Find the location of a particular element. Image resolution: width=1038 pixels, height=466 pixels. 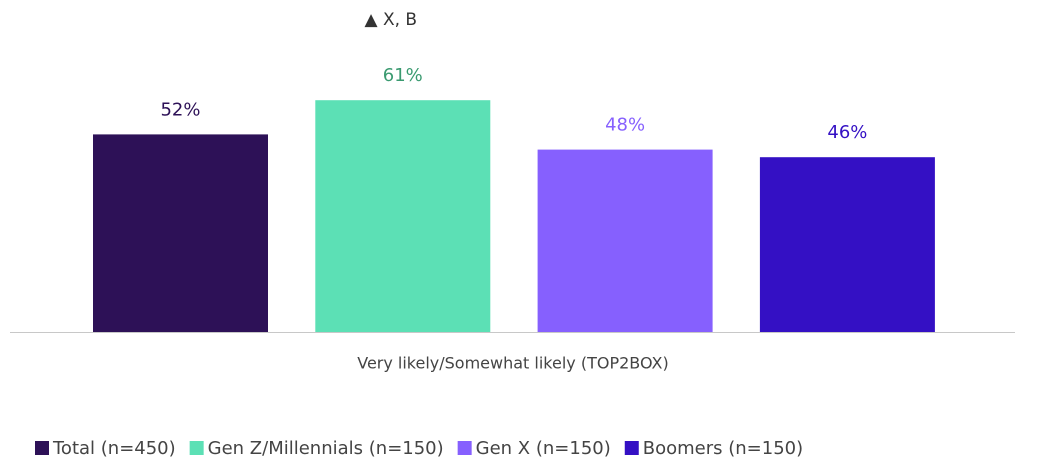

data-label: 48% is located at coordinates (625, 125).